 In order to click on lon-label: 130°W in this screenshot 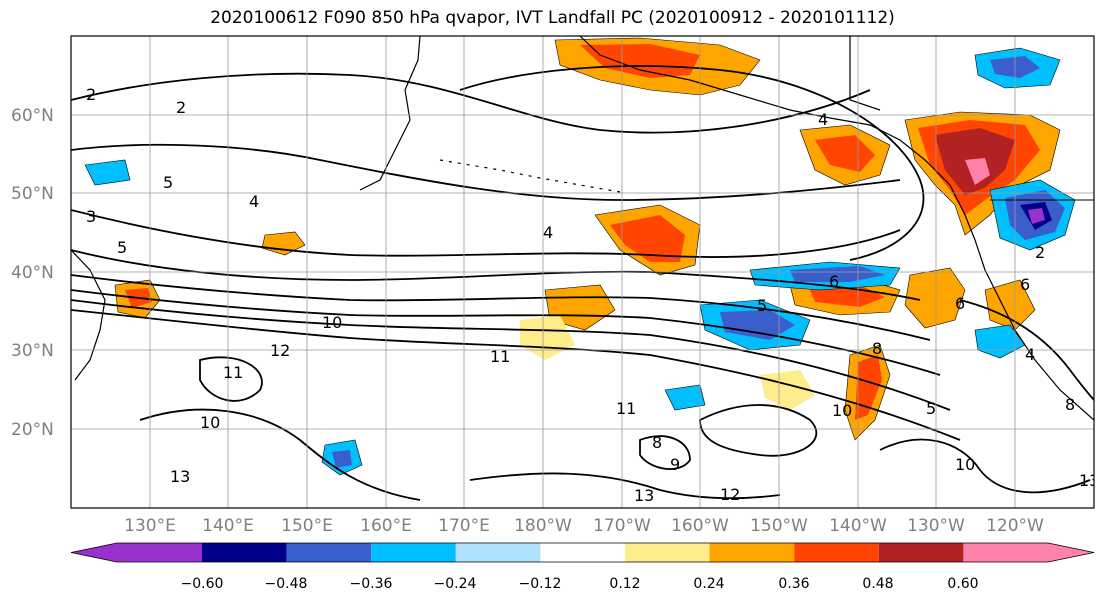, I will do `click(936, 526)`.